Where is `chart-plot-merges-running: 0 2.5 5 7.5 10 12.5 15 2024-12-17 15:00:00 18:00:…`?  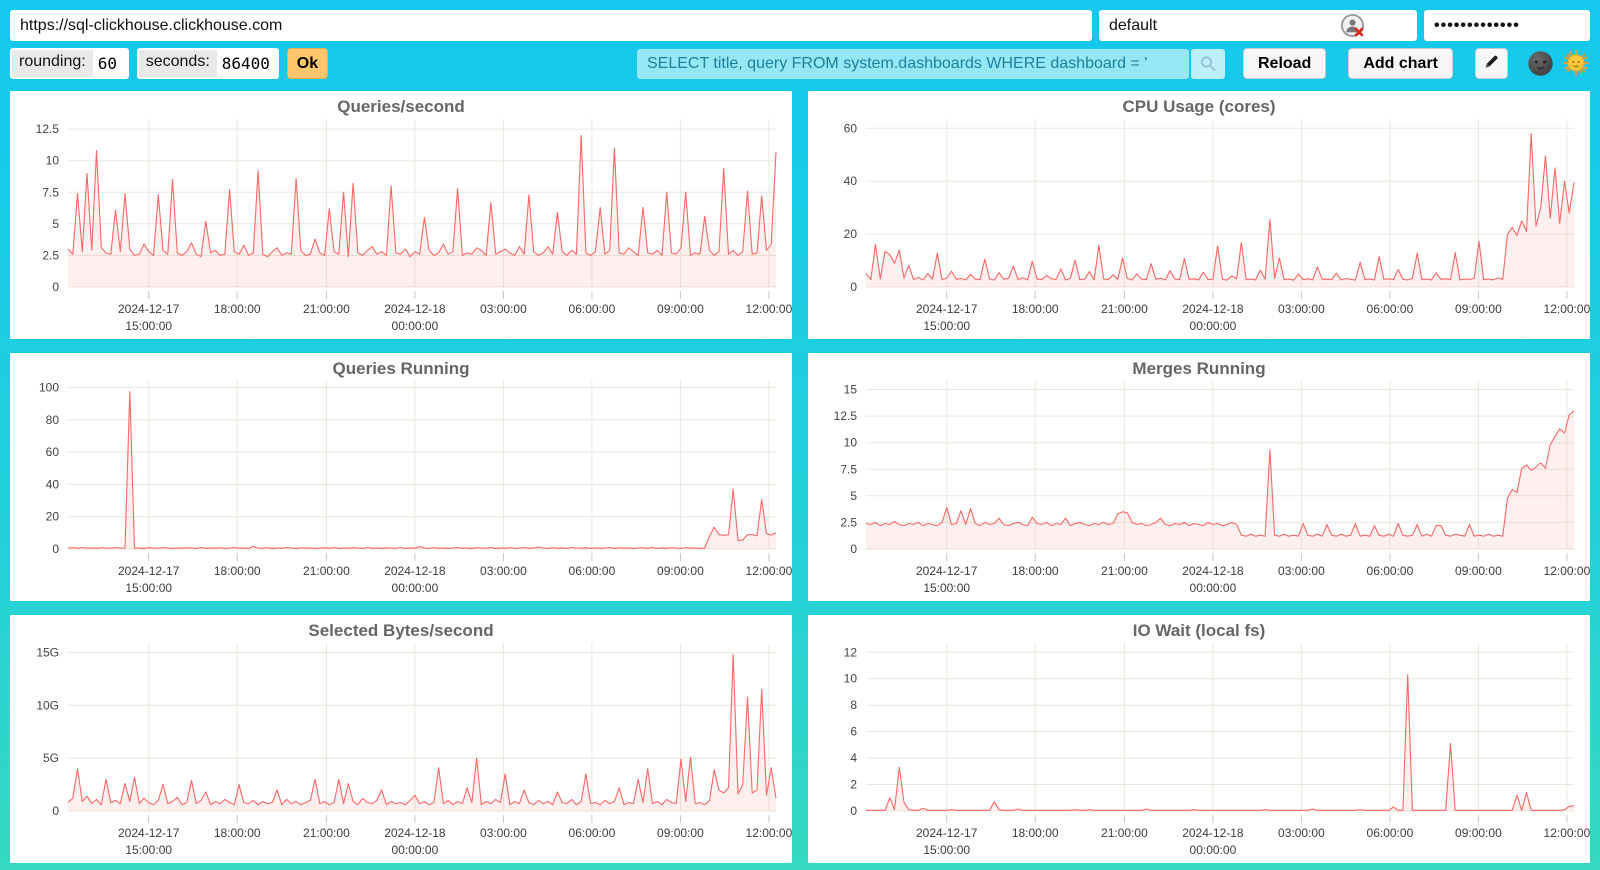 chart-plot-merges-running: 0 2.5 5 7.5 10 12.5 15 2024-12-17 15:00:00 18:00:… is located at coordinates (1199, 477).